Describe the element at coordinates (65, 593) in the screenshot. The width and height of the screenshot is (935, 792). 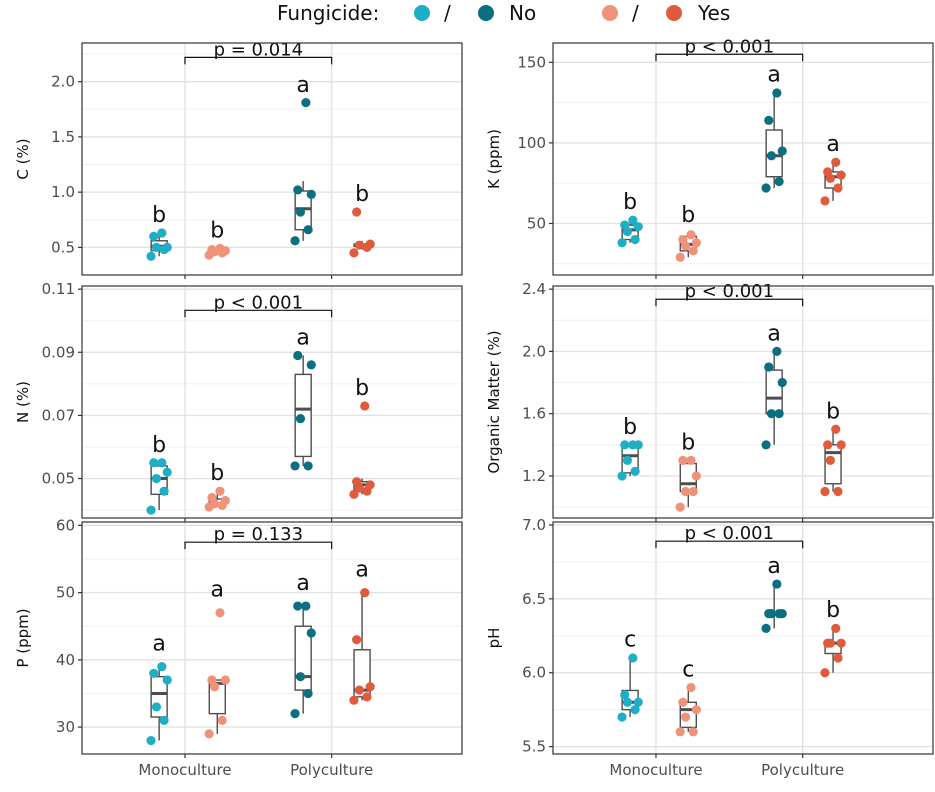
I see `y-tick-label: 50` at that location.